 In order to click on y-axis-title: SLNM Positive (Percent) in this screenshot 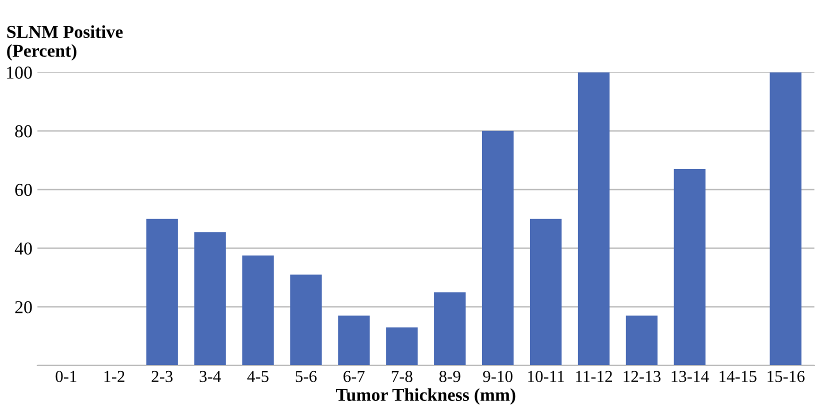, I will do `click(65, 43)`.